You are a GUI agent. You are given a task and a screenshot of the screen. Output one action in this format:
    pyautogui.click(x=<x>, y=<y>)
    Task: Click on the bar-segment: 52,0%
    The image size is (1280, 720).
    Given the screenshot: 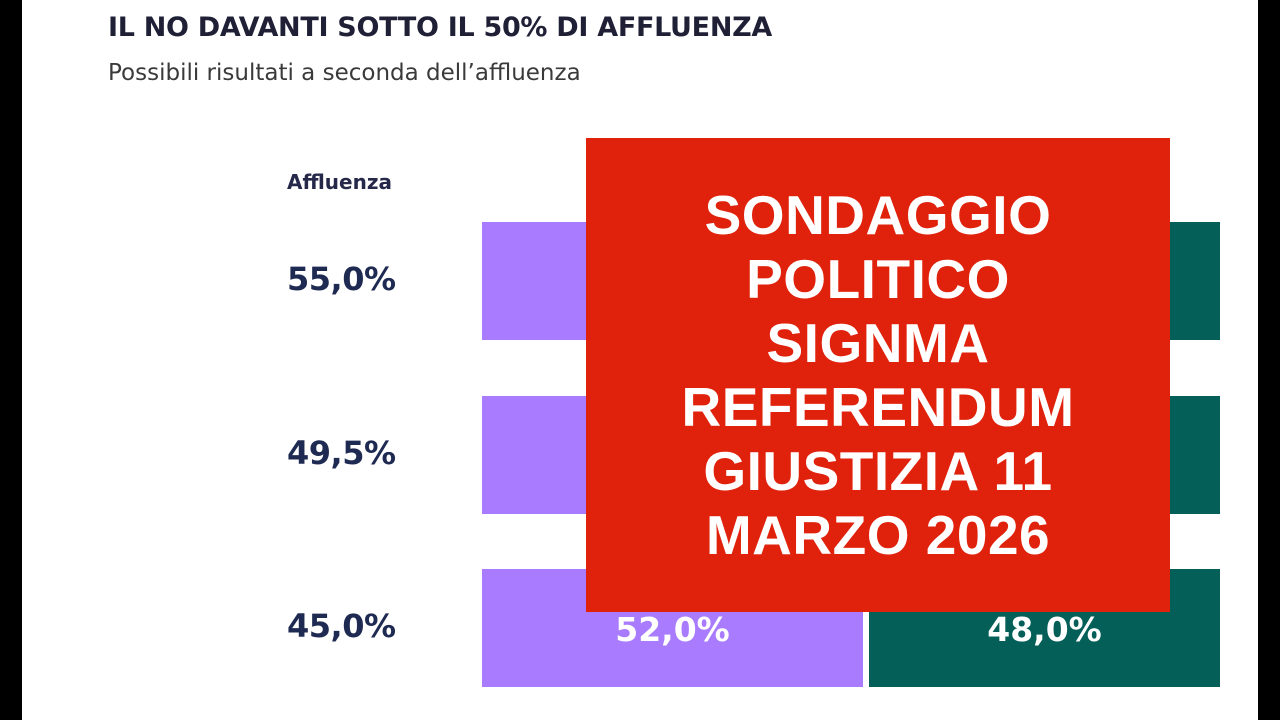 What is the action you would take?
    pyautogui.click(x=672, y=628)
    